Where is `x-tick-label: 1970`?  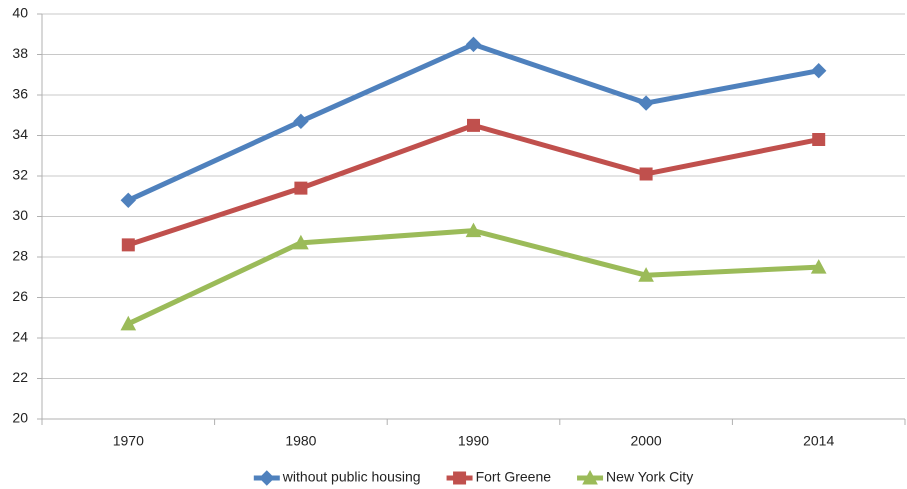 x-tick-label: 1970 is located at coordinates (128, 441).